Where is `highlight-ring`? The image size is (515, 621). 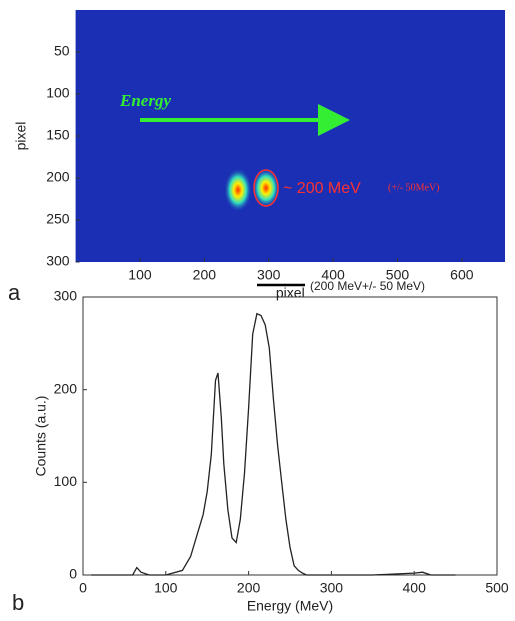 highlight-ring is located at coordinates (266, 188).